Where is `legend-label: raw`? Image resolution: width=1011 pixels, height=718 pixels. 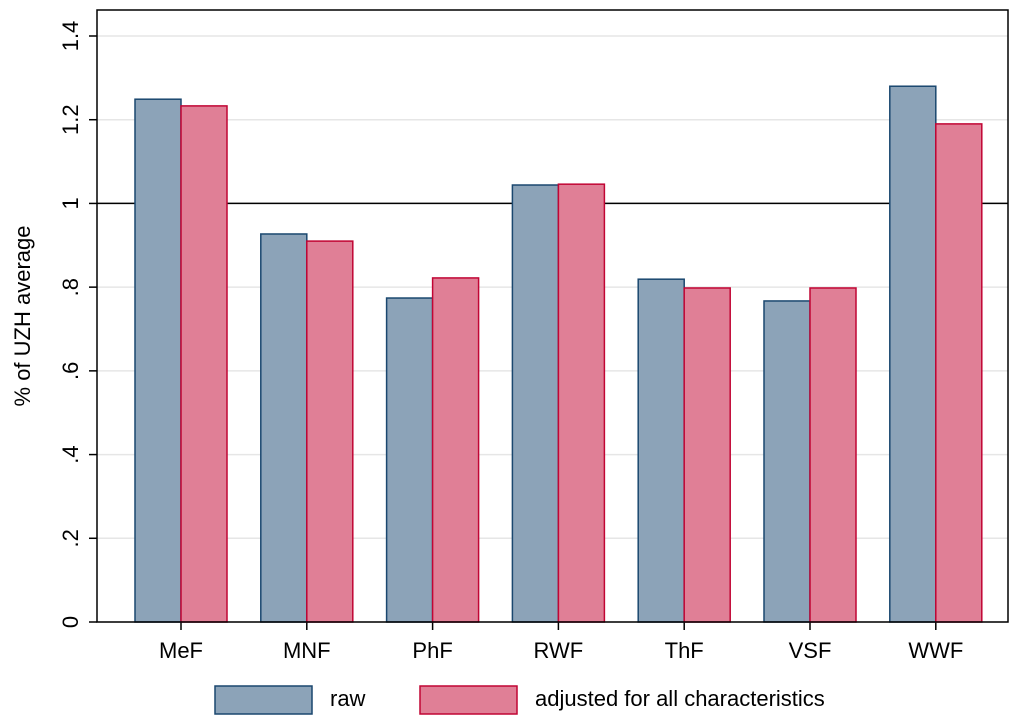 legend-label: raw is located at coordinates (348, 698).